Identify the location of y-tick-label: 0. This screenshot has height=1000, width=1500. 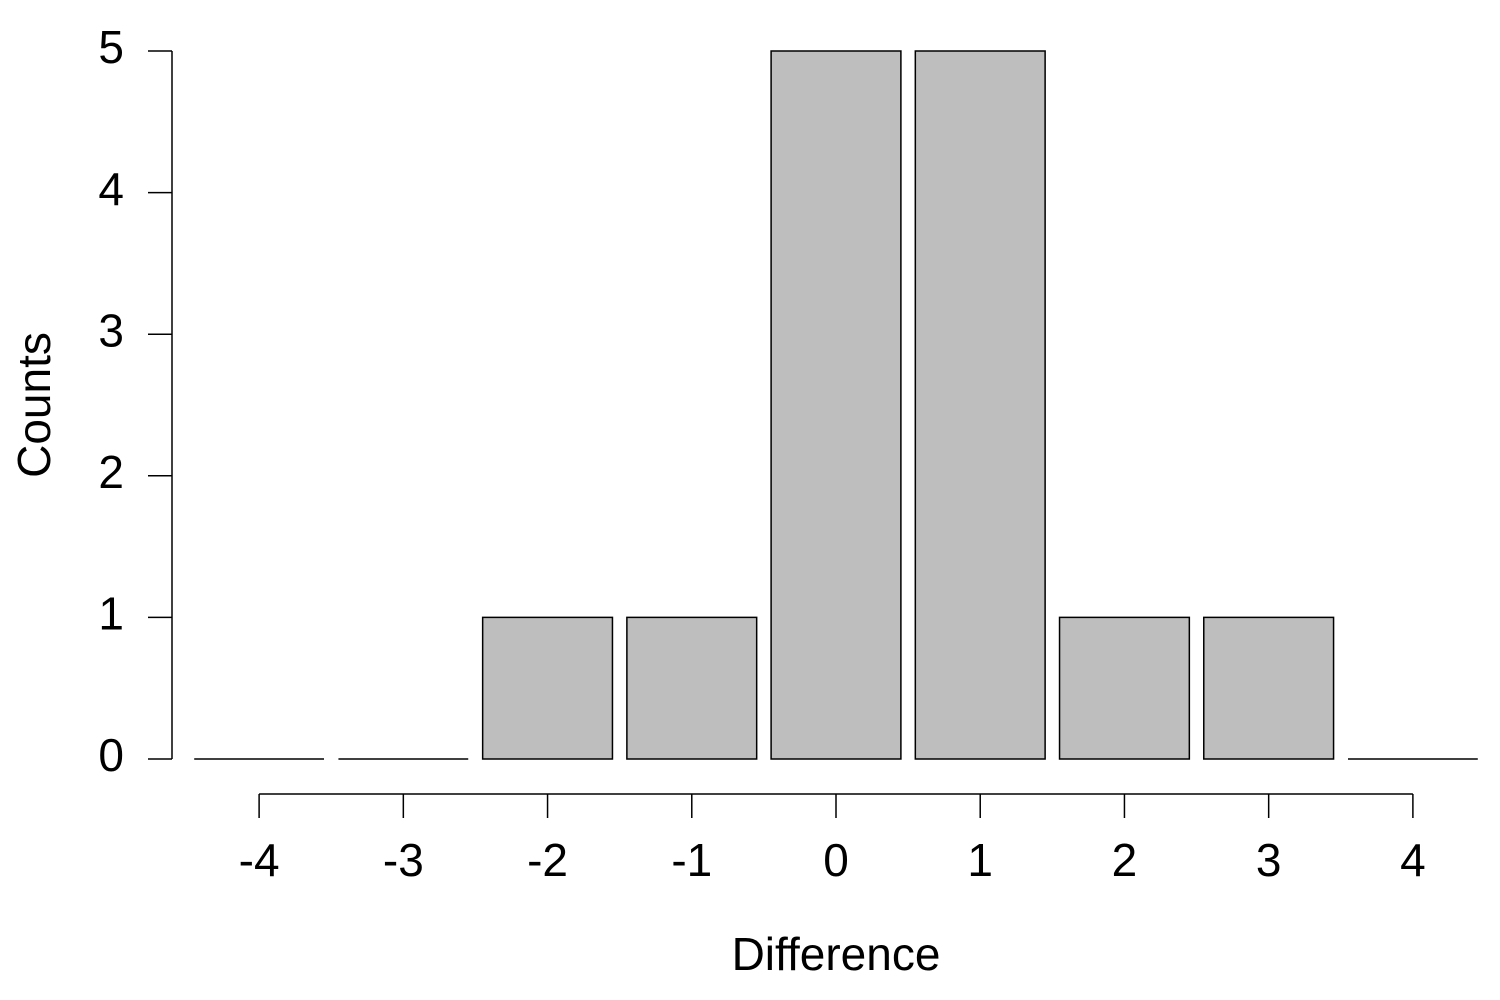
(111, 755).